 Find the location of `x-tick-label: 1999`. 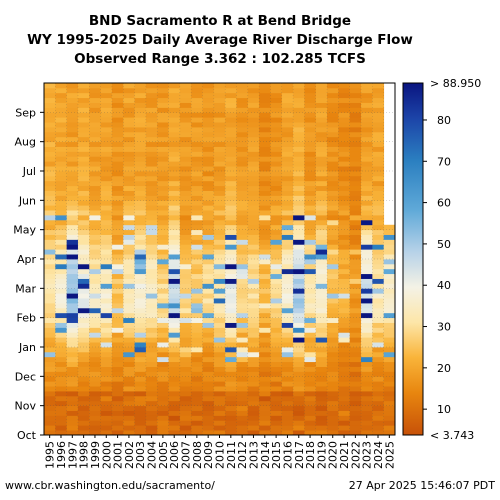

x-tick-label: 1999 is located at coordinates (95, 455).